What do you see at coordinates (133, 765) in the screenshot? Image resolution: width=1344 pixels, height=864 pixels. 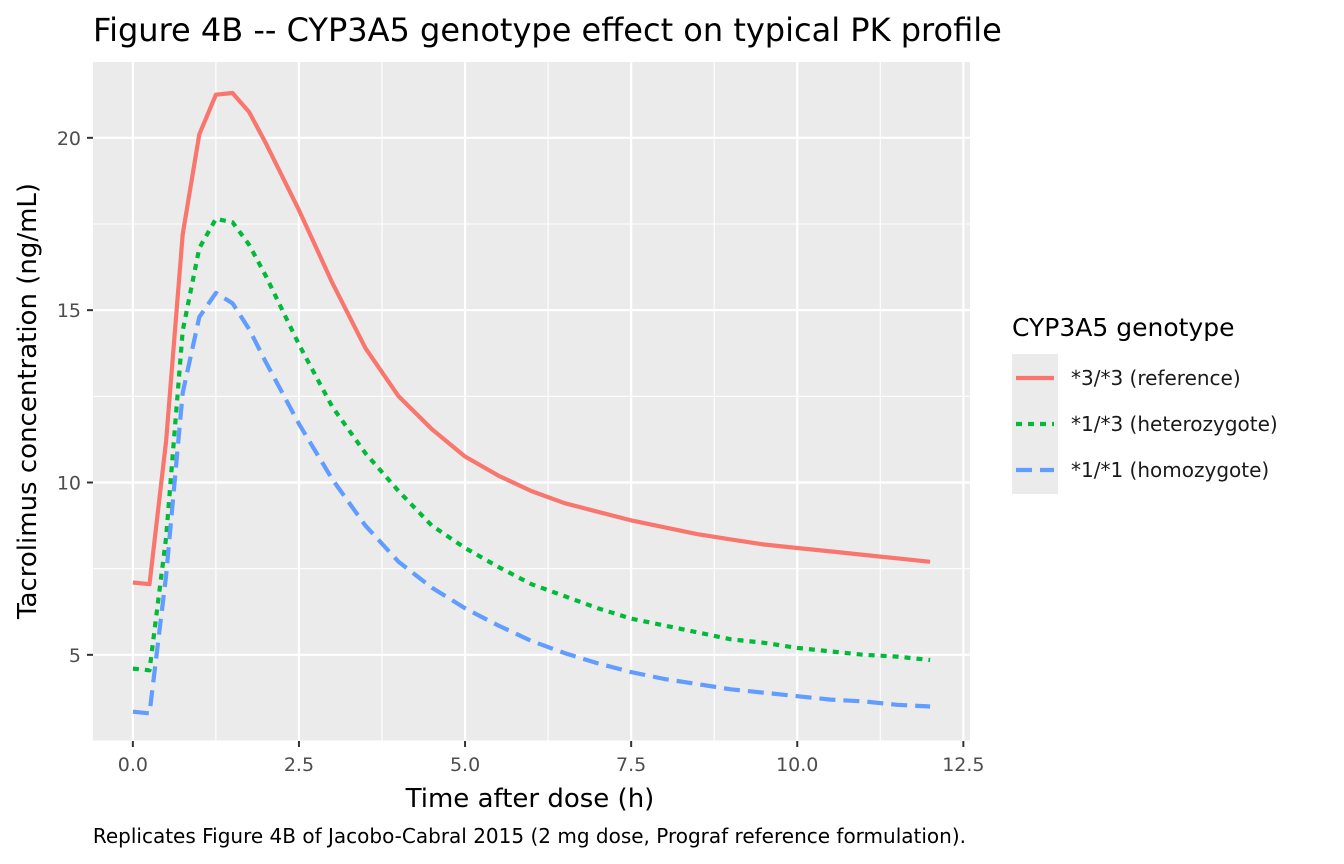 I see `x-tick-label: 0.0` at bounding box center [133, 765].